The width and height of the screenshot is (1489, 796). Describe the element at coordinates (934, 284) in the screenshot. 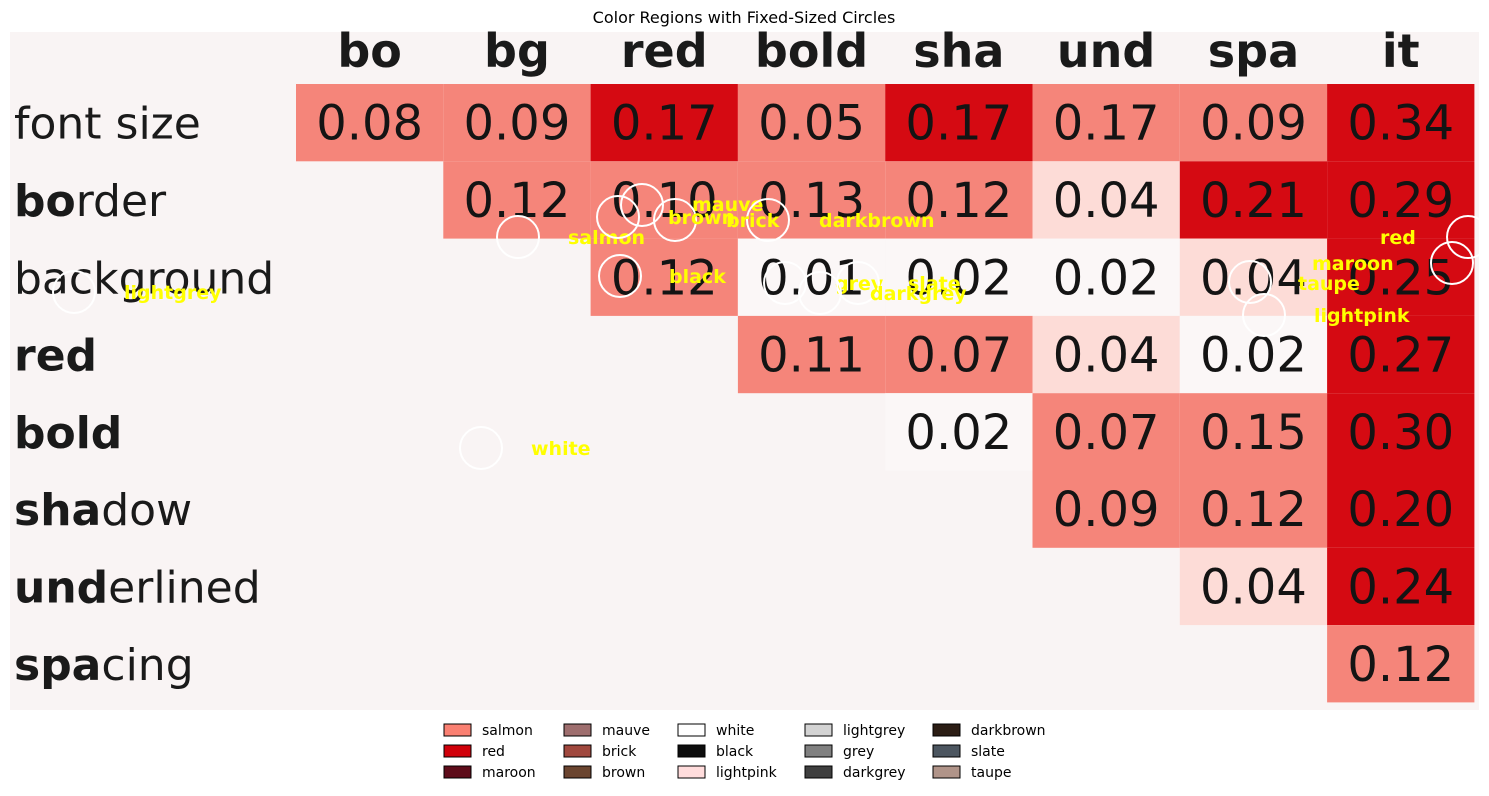

I see `region-label: slate` at that location.